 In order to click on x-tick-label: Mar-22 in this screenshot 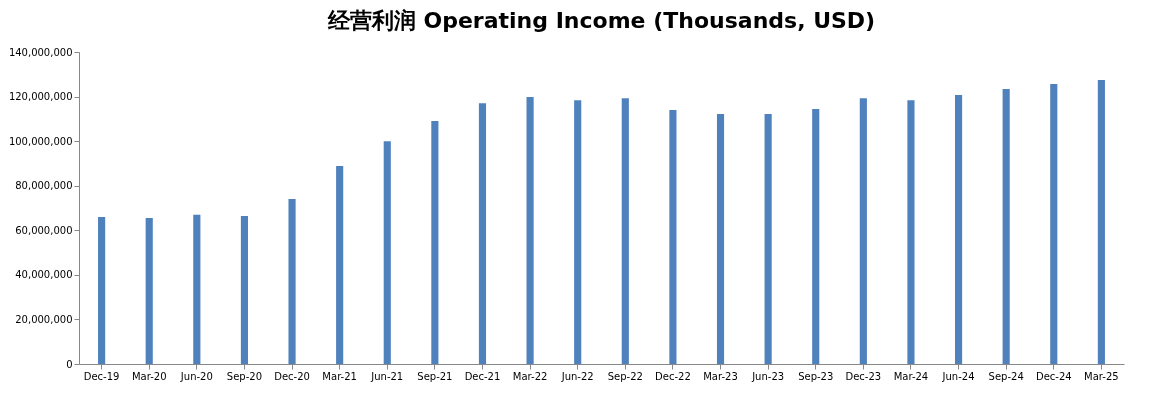, I will do `click(530, 376)`.